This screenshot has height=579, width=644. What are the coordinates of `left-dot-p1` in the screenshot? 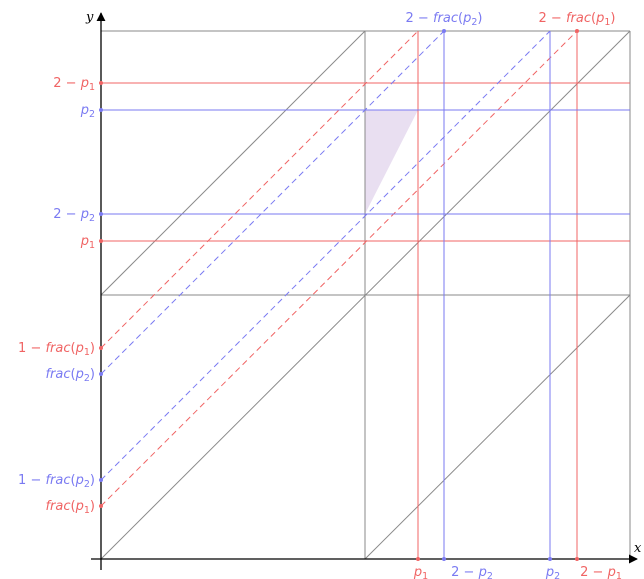 It's located at (101, 241).